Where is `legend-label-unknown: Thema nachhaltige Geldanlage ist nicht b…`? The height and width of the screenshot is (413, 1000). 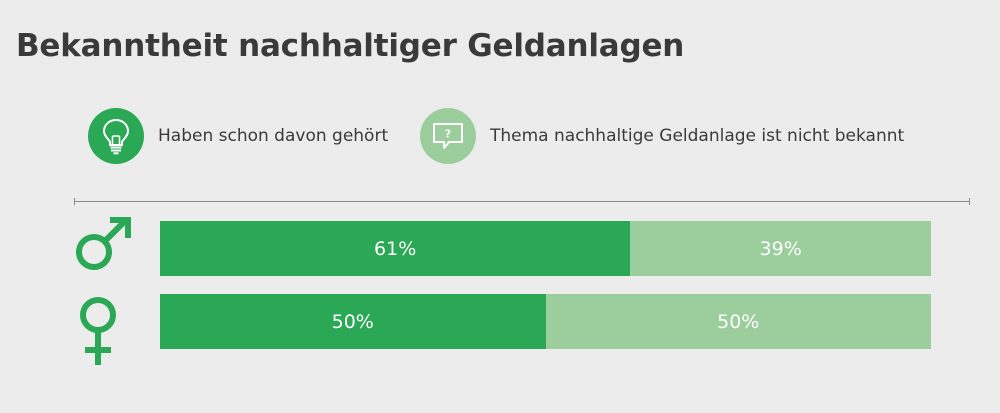 legend-label-unknown: Thema nachhaltige Geldanlage ist nicht b… is located at coordinates (697, 136).